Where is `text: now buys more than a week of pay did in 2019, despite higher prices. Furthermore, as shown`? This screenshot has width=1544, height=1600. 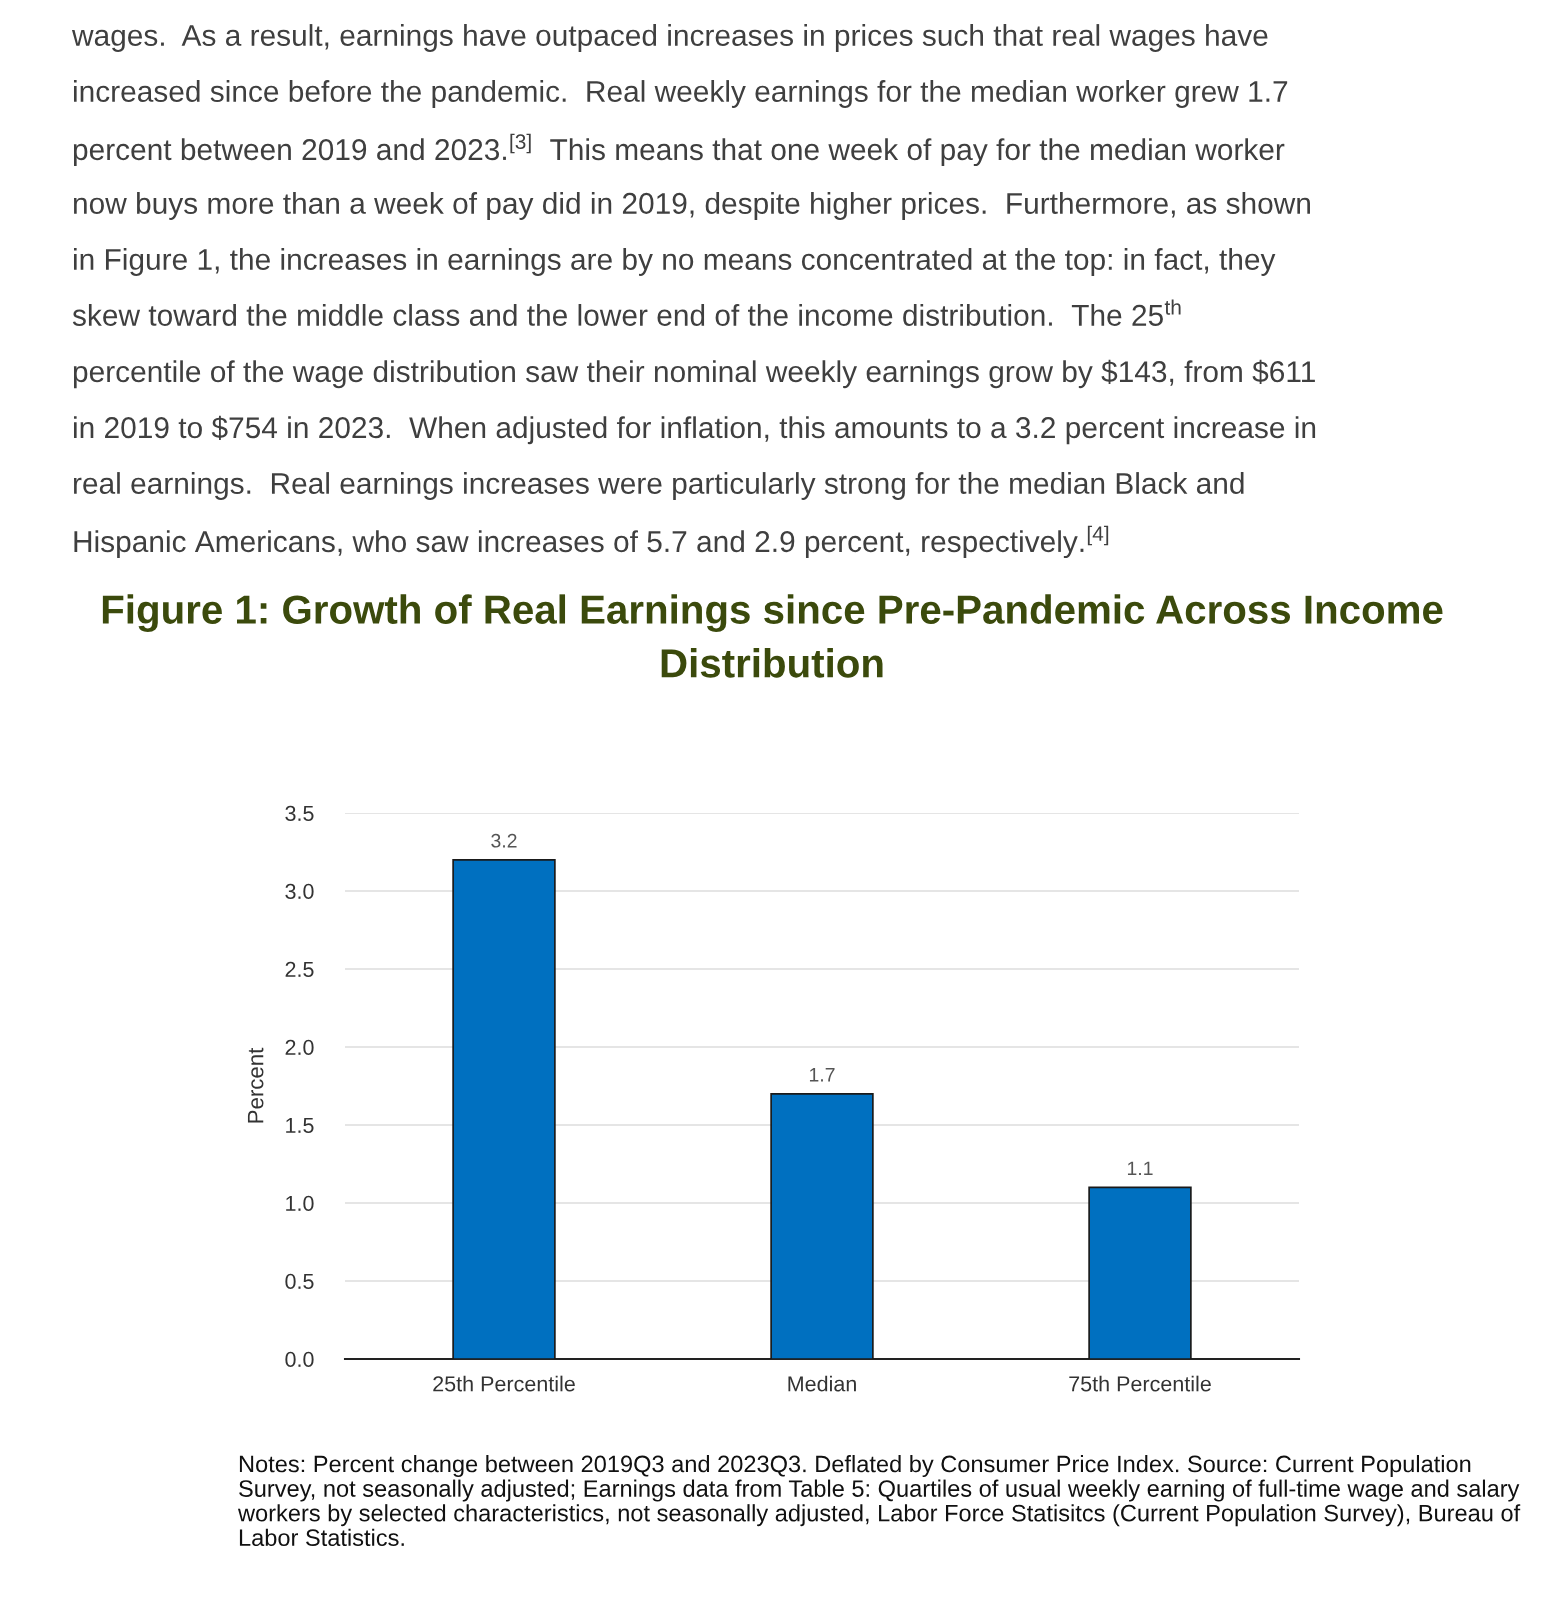 text: now buys more than a week of pay did in 2019, despite higher prices. Furthermore, as shown is located at coordinates (691, 206).